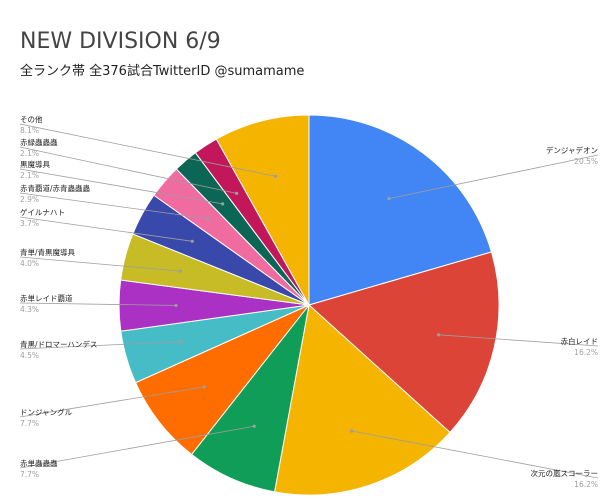  What do you see at coordinates (29, 130) in the screenshot?
I see `slice-percent: 8.1%` at bounding box center [29, 130].